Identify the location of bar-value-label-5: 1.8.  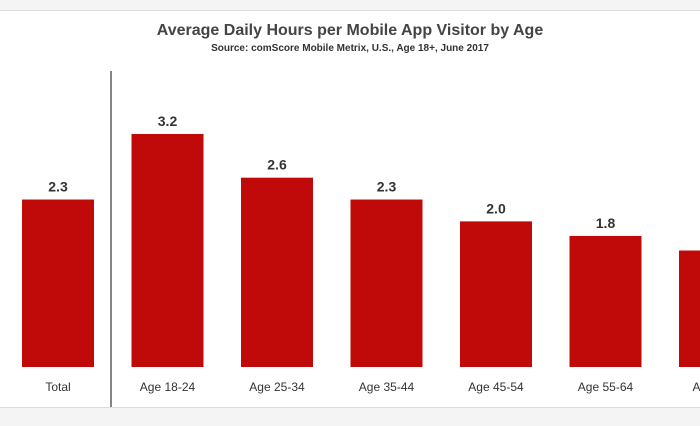
(606, 223).